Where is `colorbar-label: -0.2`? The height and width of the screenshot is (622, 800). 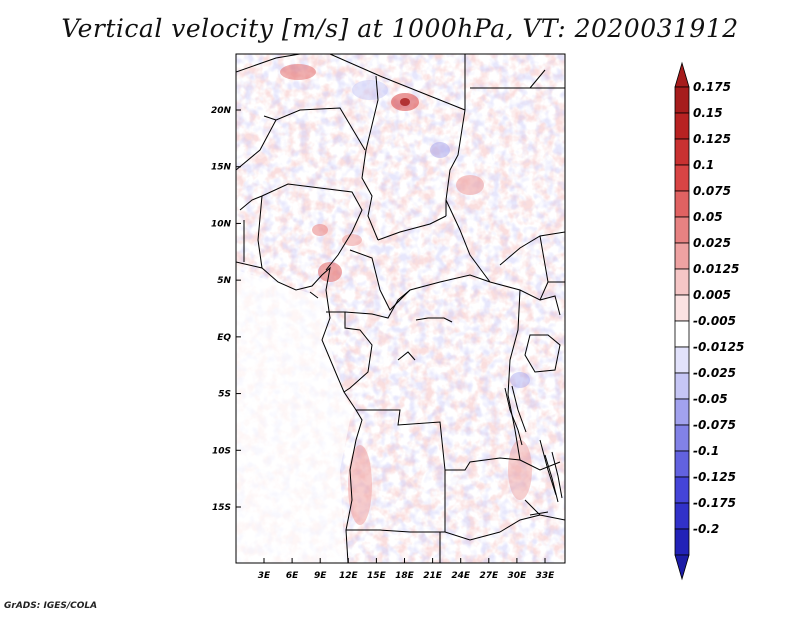
colorbar-label: -0.2 is located at coordinates (706, 529).